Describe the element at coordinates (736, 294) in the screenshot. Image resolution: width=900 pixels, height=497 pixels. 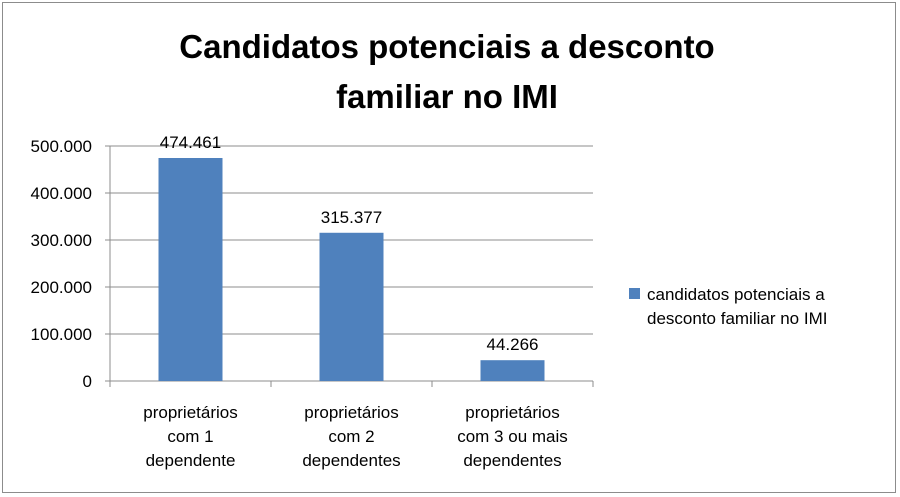
I see `legend-label: candidatos potenciais a` at that location.